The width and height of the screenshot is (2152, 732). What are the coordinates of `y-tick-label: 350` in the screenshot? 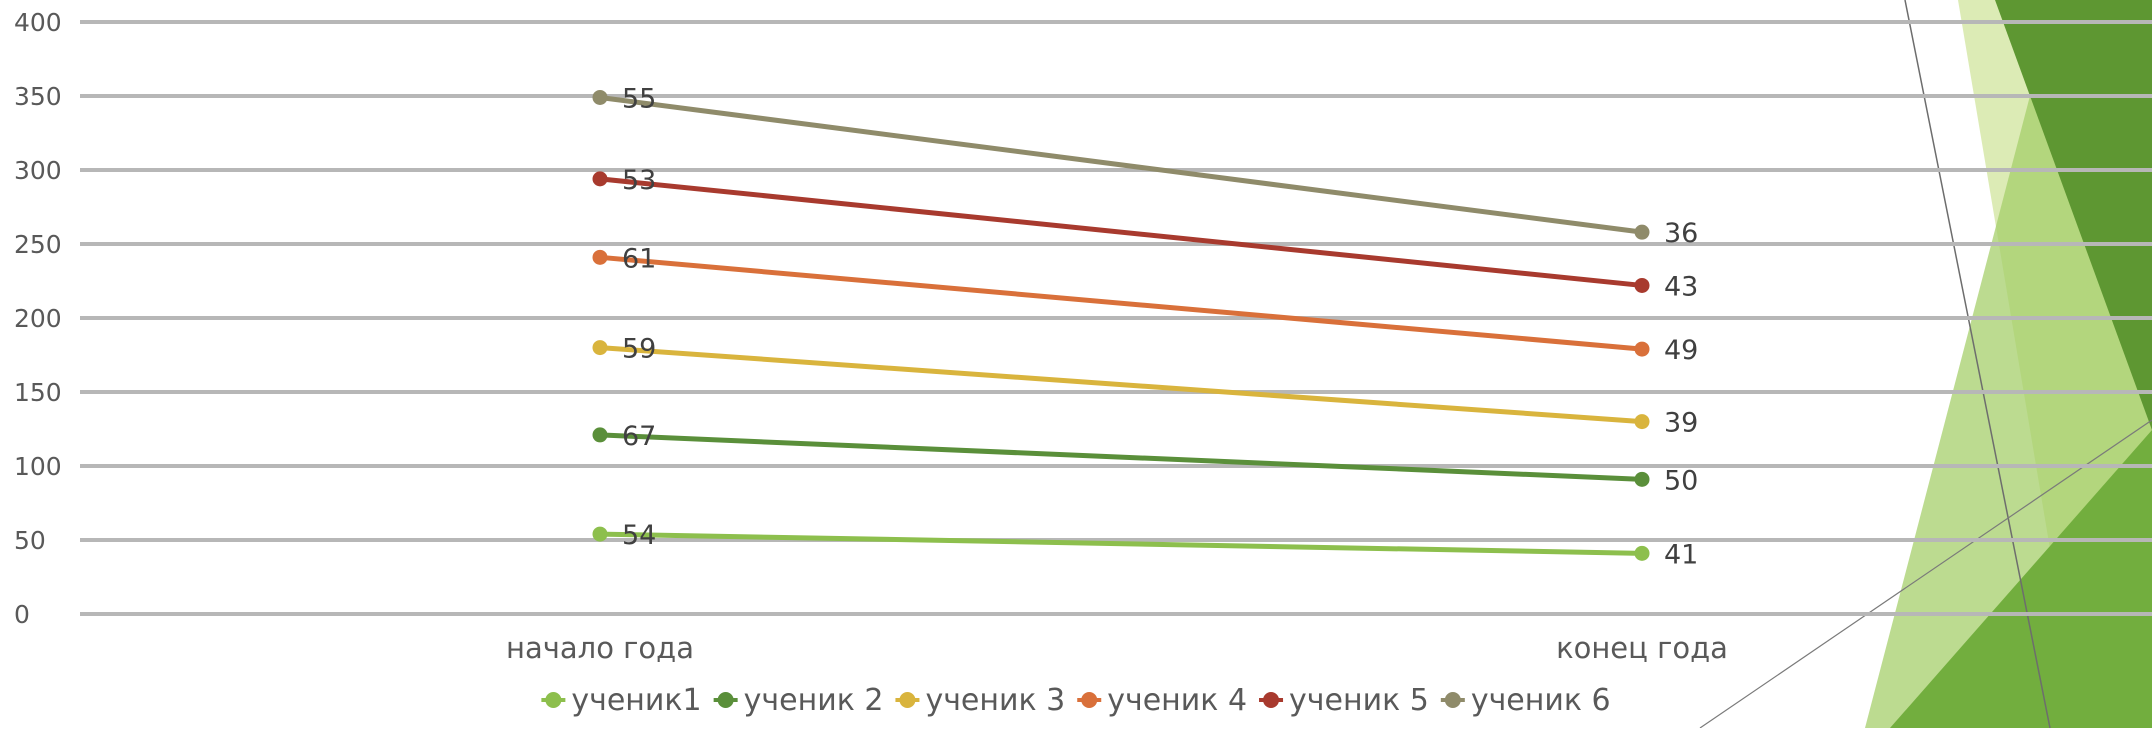 It's located at (38, 96).